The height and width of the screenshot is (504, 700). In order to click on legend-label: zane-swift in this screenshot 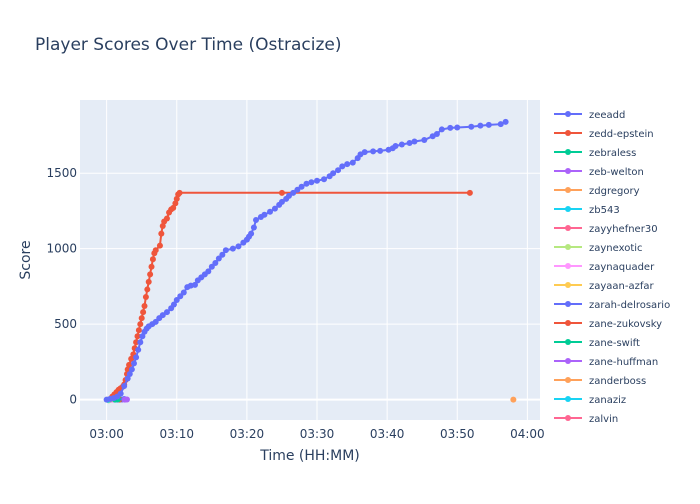, I will do `click(614, 343)`.